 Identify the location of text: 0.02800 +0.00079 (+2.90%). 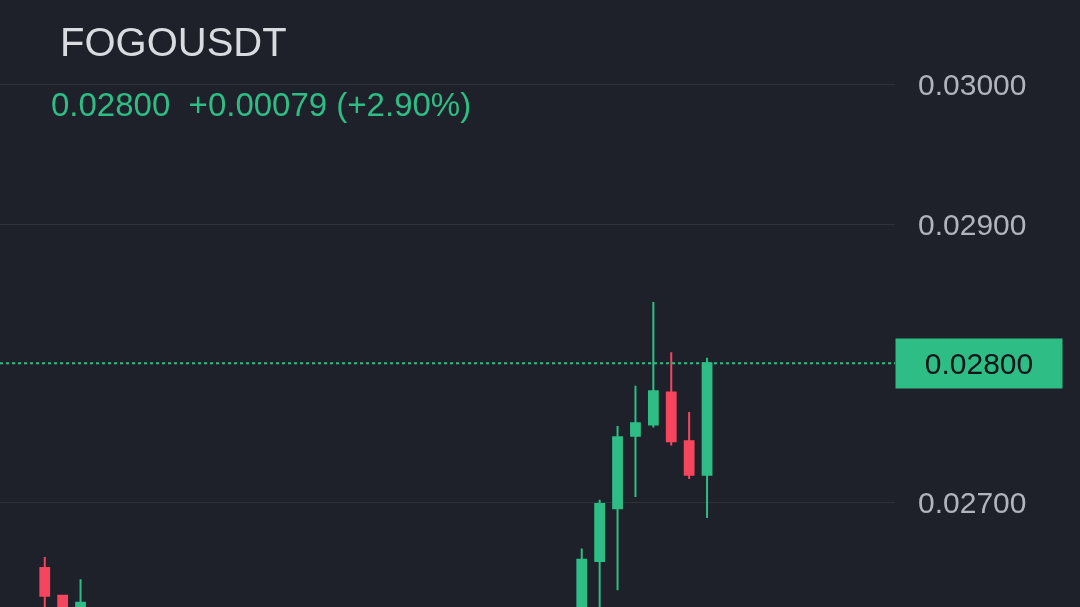
(261, 104).